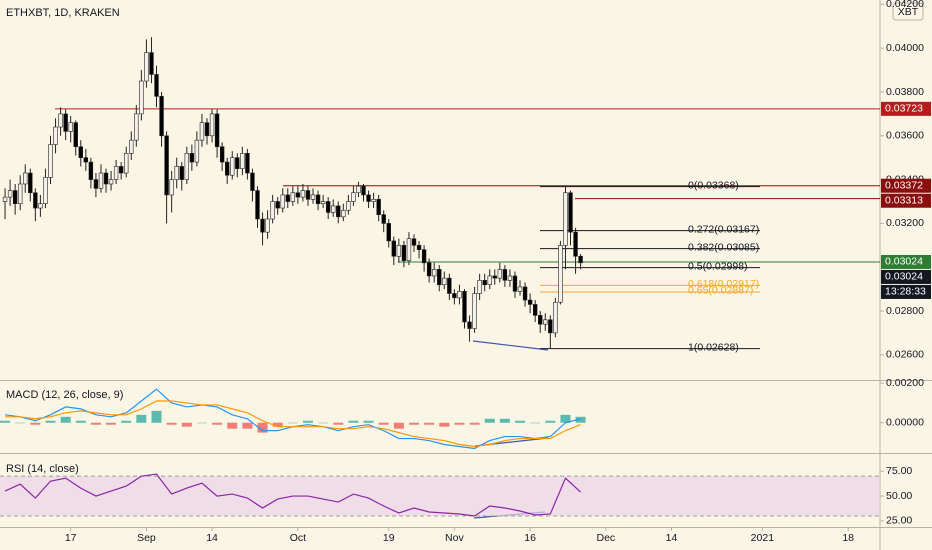  What do you see at coordinates (905, 311) in the screenshot?
I see `y-tick-label: 0.02800` at bounding box center [905, 311].